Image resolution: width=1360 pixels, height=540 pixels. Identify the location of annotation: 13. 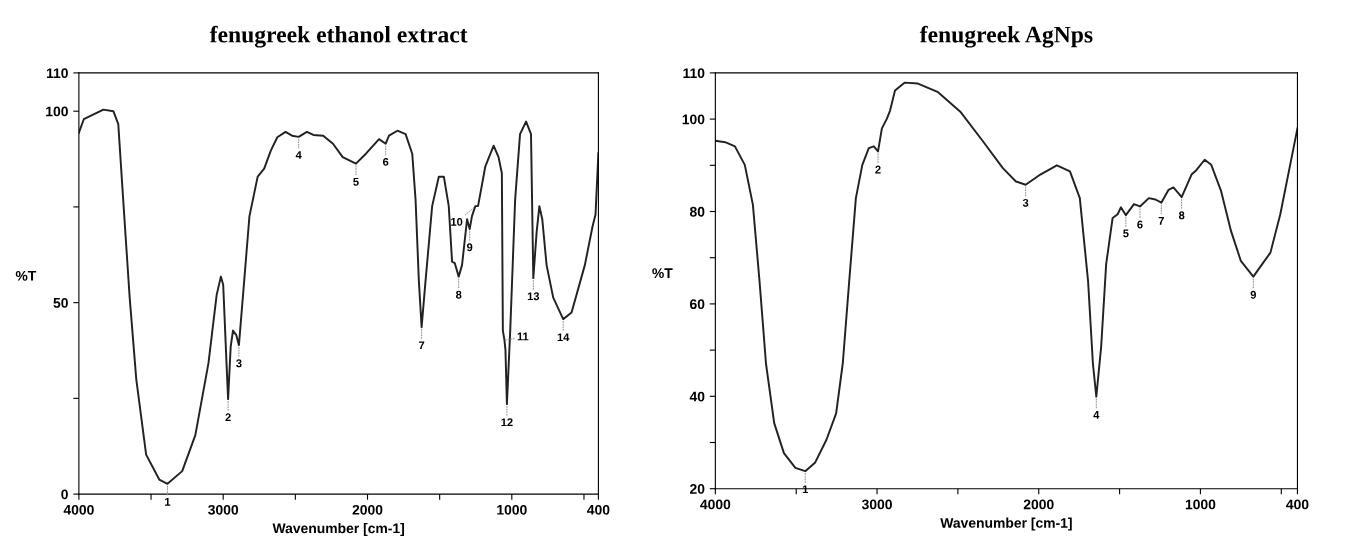
(533, 296).